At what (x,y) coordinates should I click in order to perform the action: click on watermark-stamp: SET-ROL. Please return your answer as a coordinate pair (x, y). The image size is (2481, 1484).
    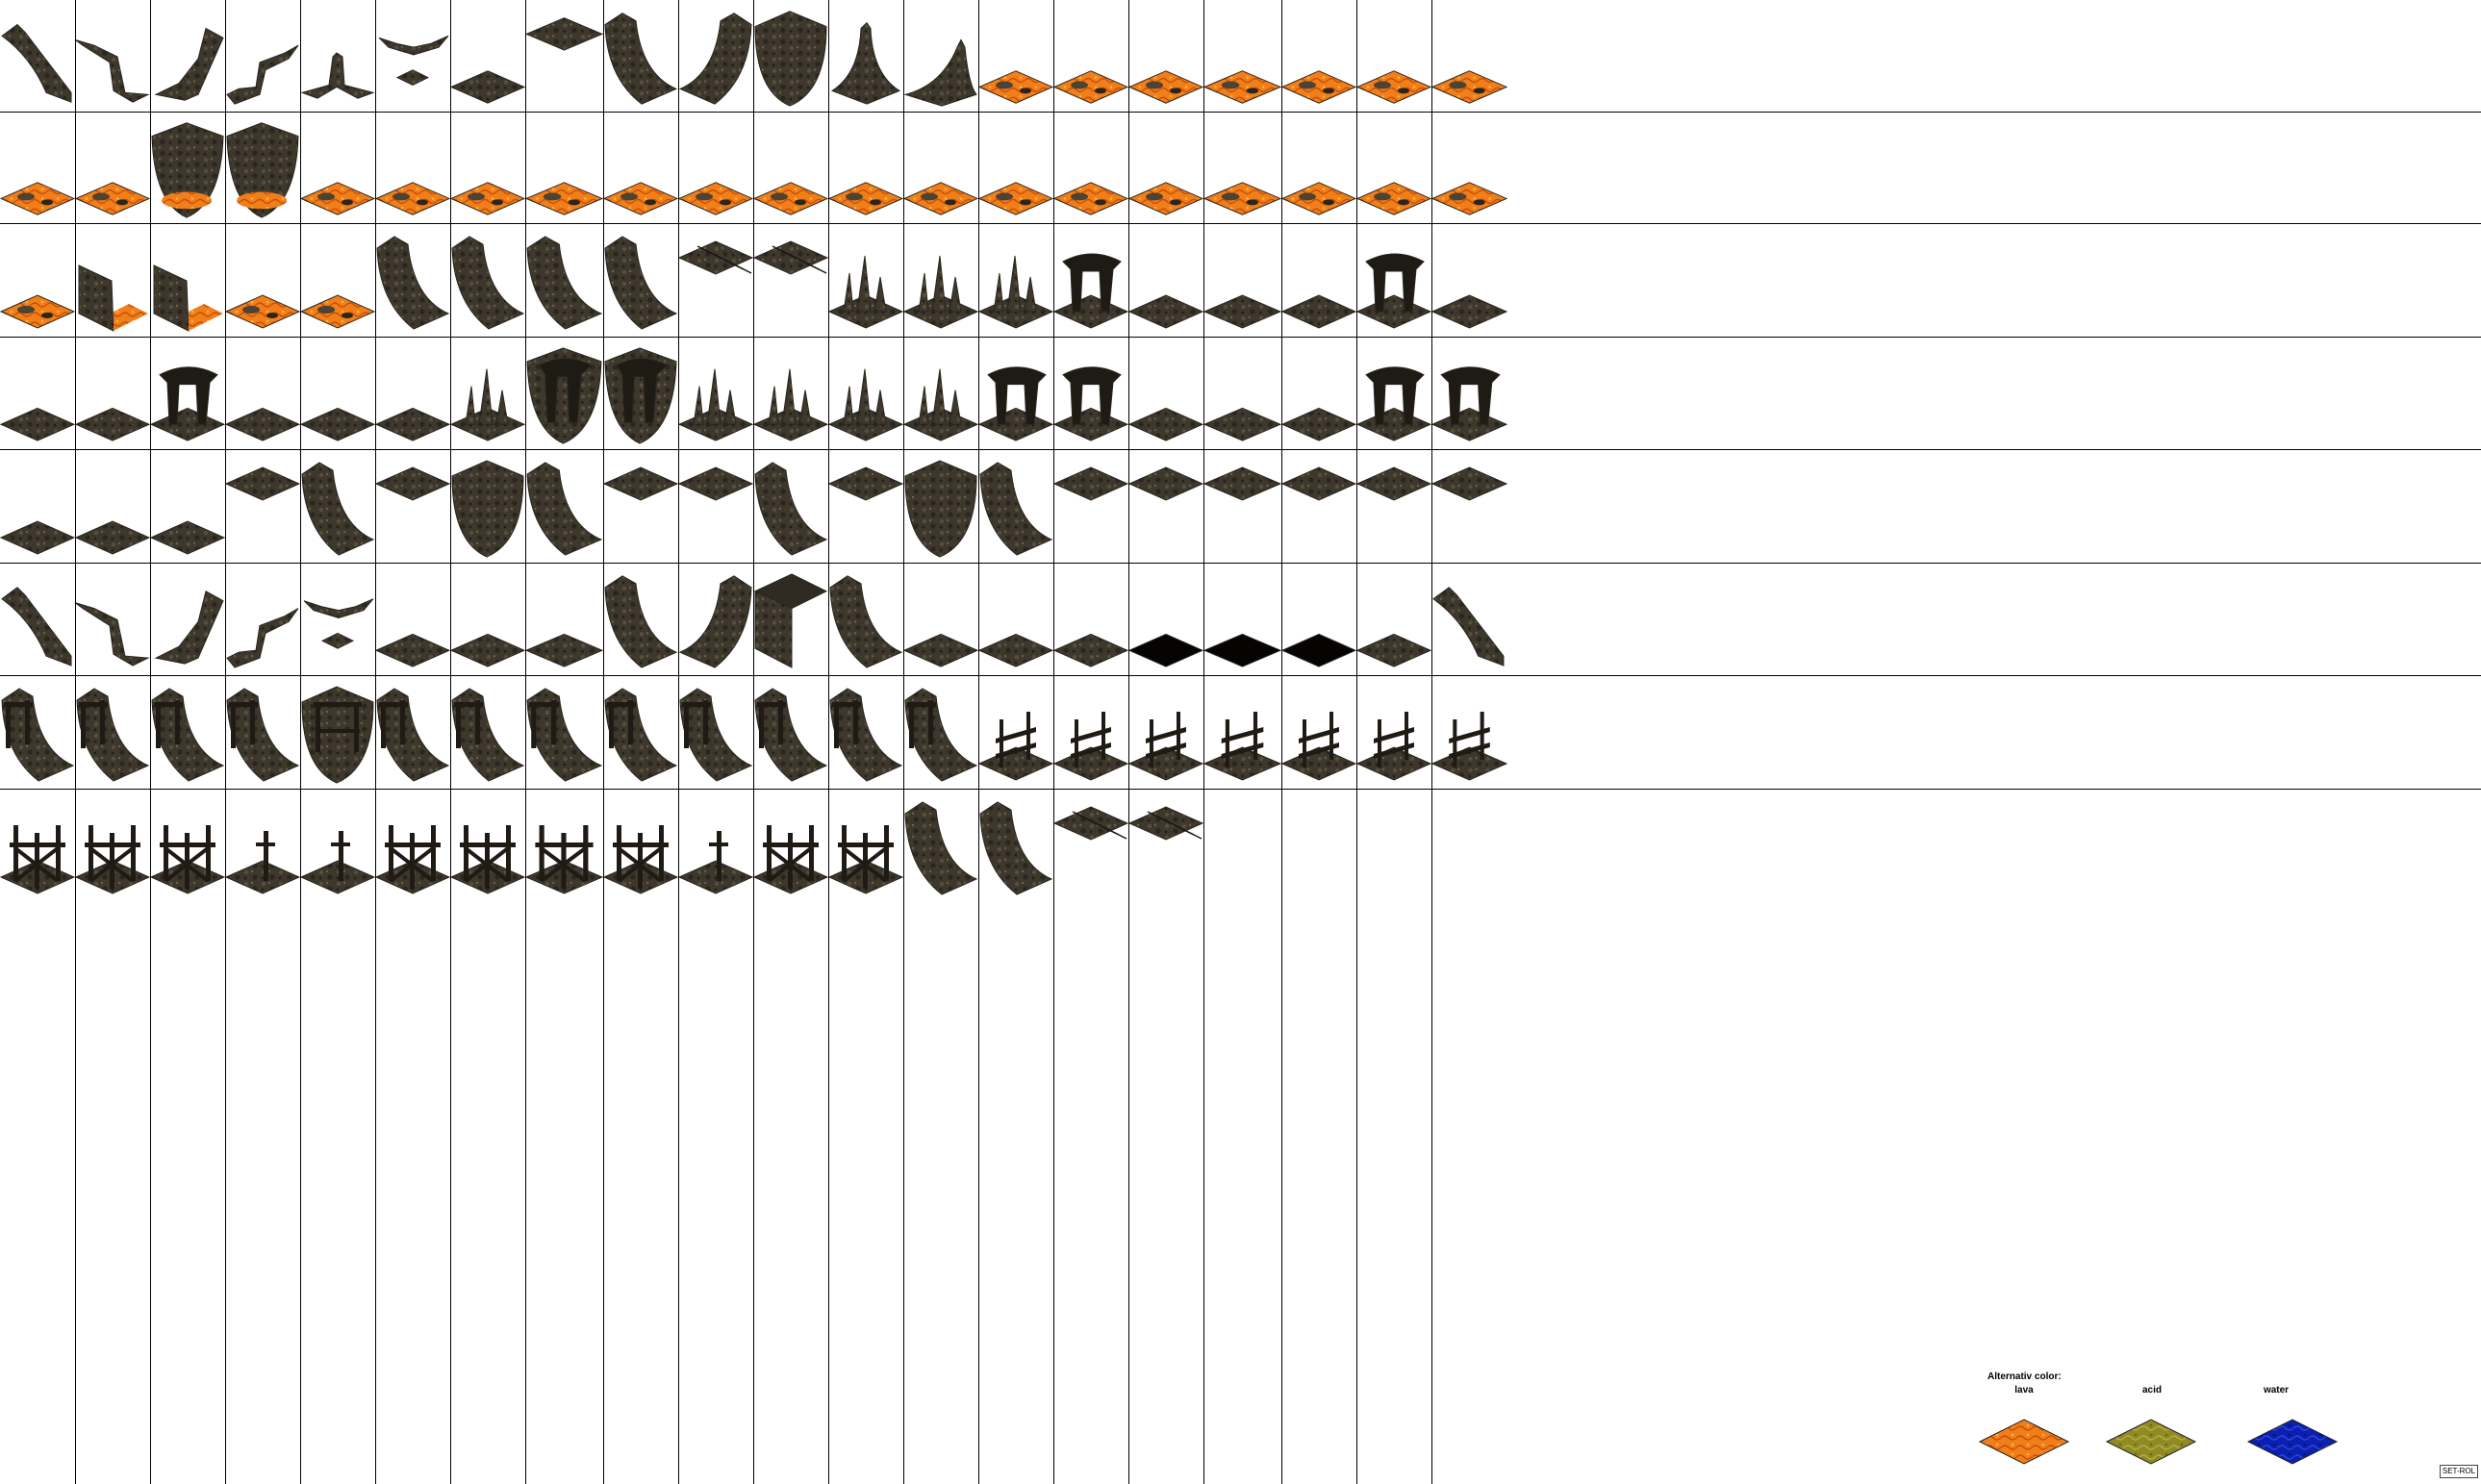
    Looking at the image, I should click on (2459, 1472).